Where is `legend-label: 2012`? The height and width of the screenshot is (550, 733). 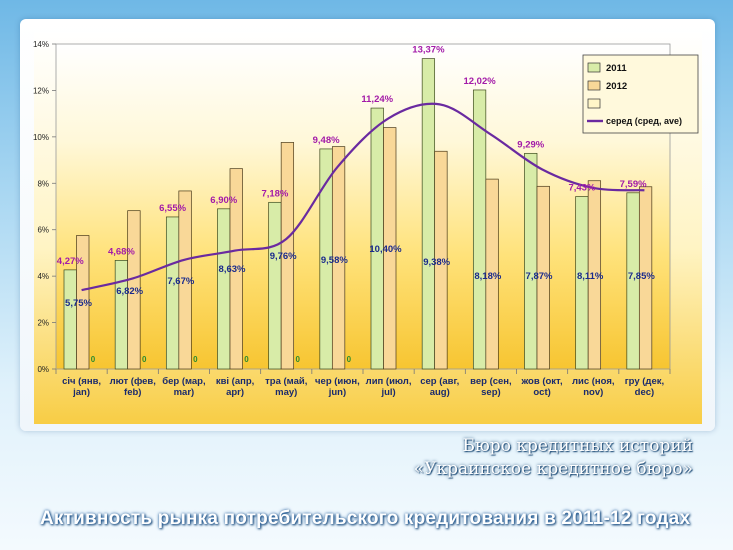 legend-label: 2012 is located at coordinates (616, 86).